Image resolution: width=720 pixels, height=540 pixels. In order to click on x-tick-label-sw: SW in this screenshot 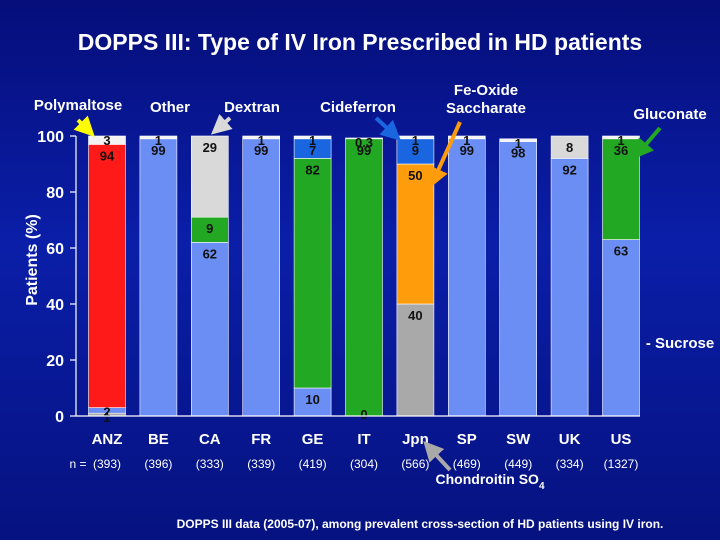, I will do `click(518, 439)`.